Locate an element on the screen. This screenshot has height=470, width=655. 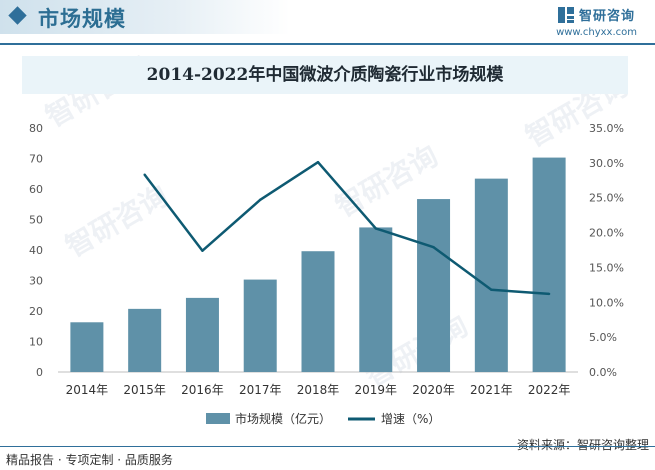
brand-logo-icon is located at coordinates (565, 14).